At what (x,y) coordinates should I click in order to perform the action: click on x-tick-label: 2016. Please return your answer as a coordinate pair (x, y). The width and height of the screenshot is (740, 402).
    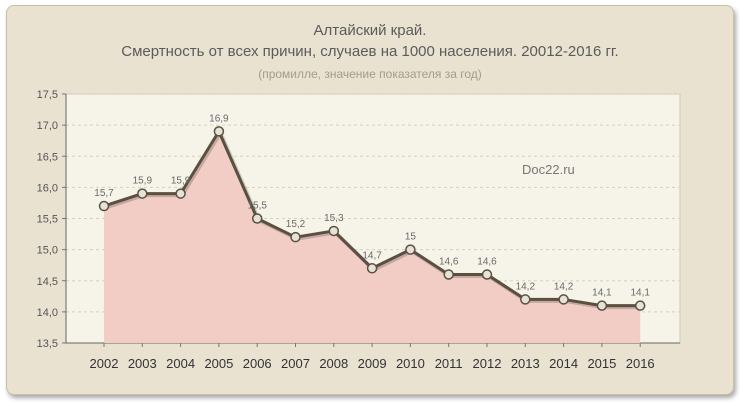
    Looking at the image, I should click on (640, 363).